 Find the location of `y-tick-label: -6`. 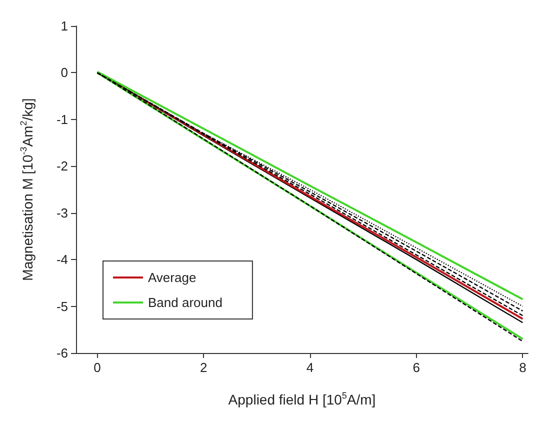

y-tick-label: -6 is located at coordinates (62, 353).